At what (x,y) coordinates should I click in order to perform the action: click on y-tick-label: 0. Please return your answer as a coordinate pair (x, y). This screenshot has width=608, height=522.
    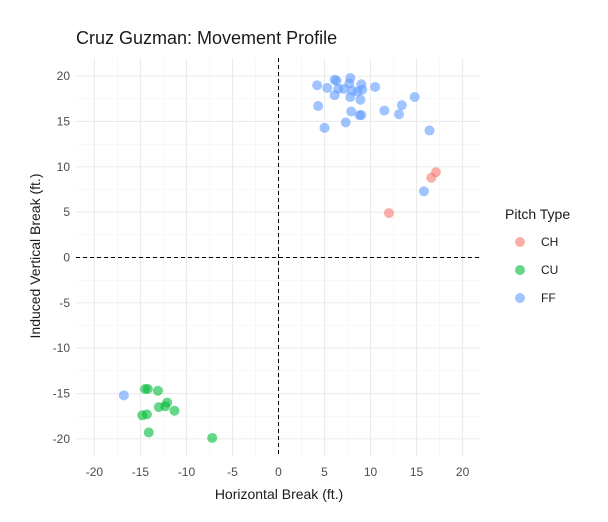
    Looking at the image, I should click on (66, 258).